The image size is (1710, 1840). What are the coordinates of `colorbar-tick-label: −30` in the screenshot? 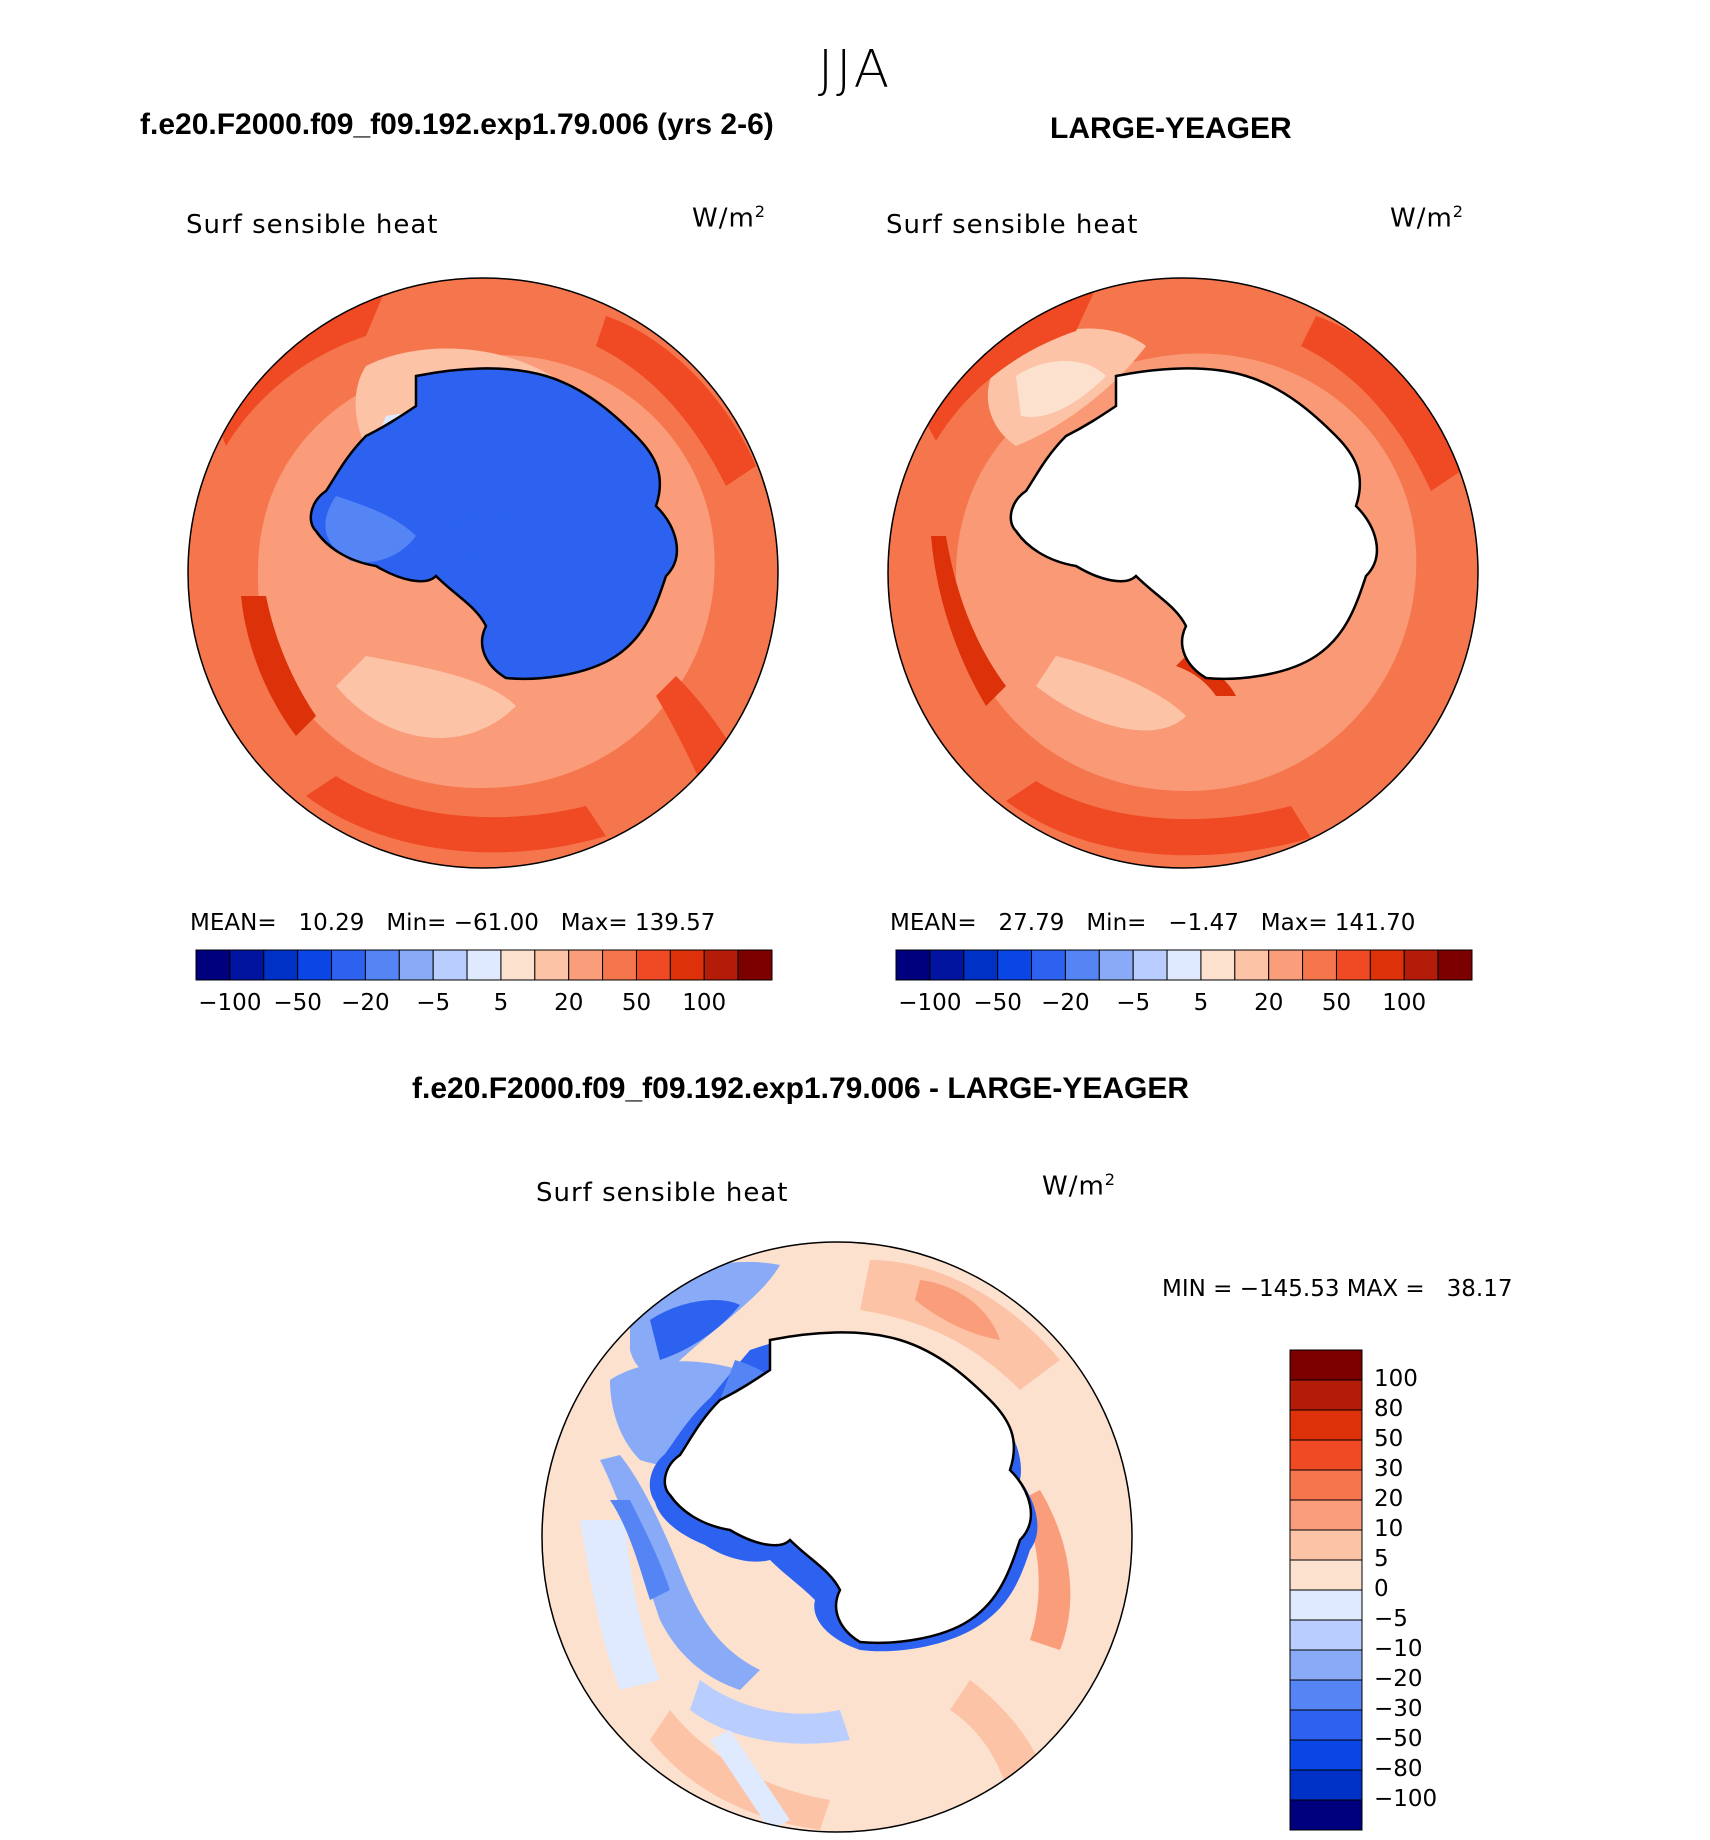 It's located at (1398, 1709).